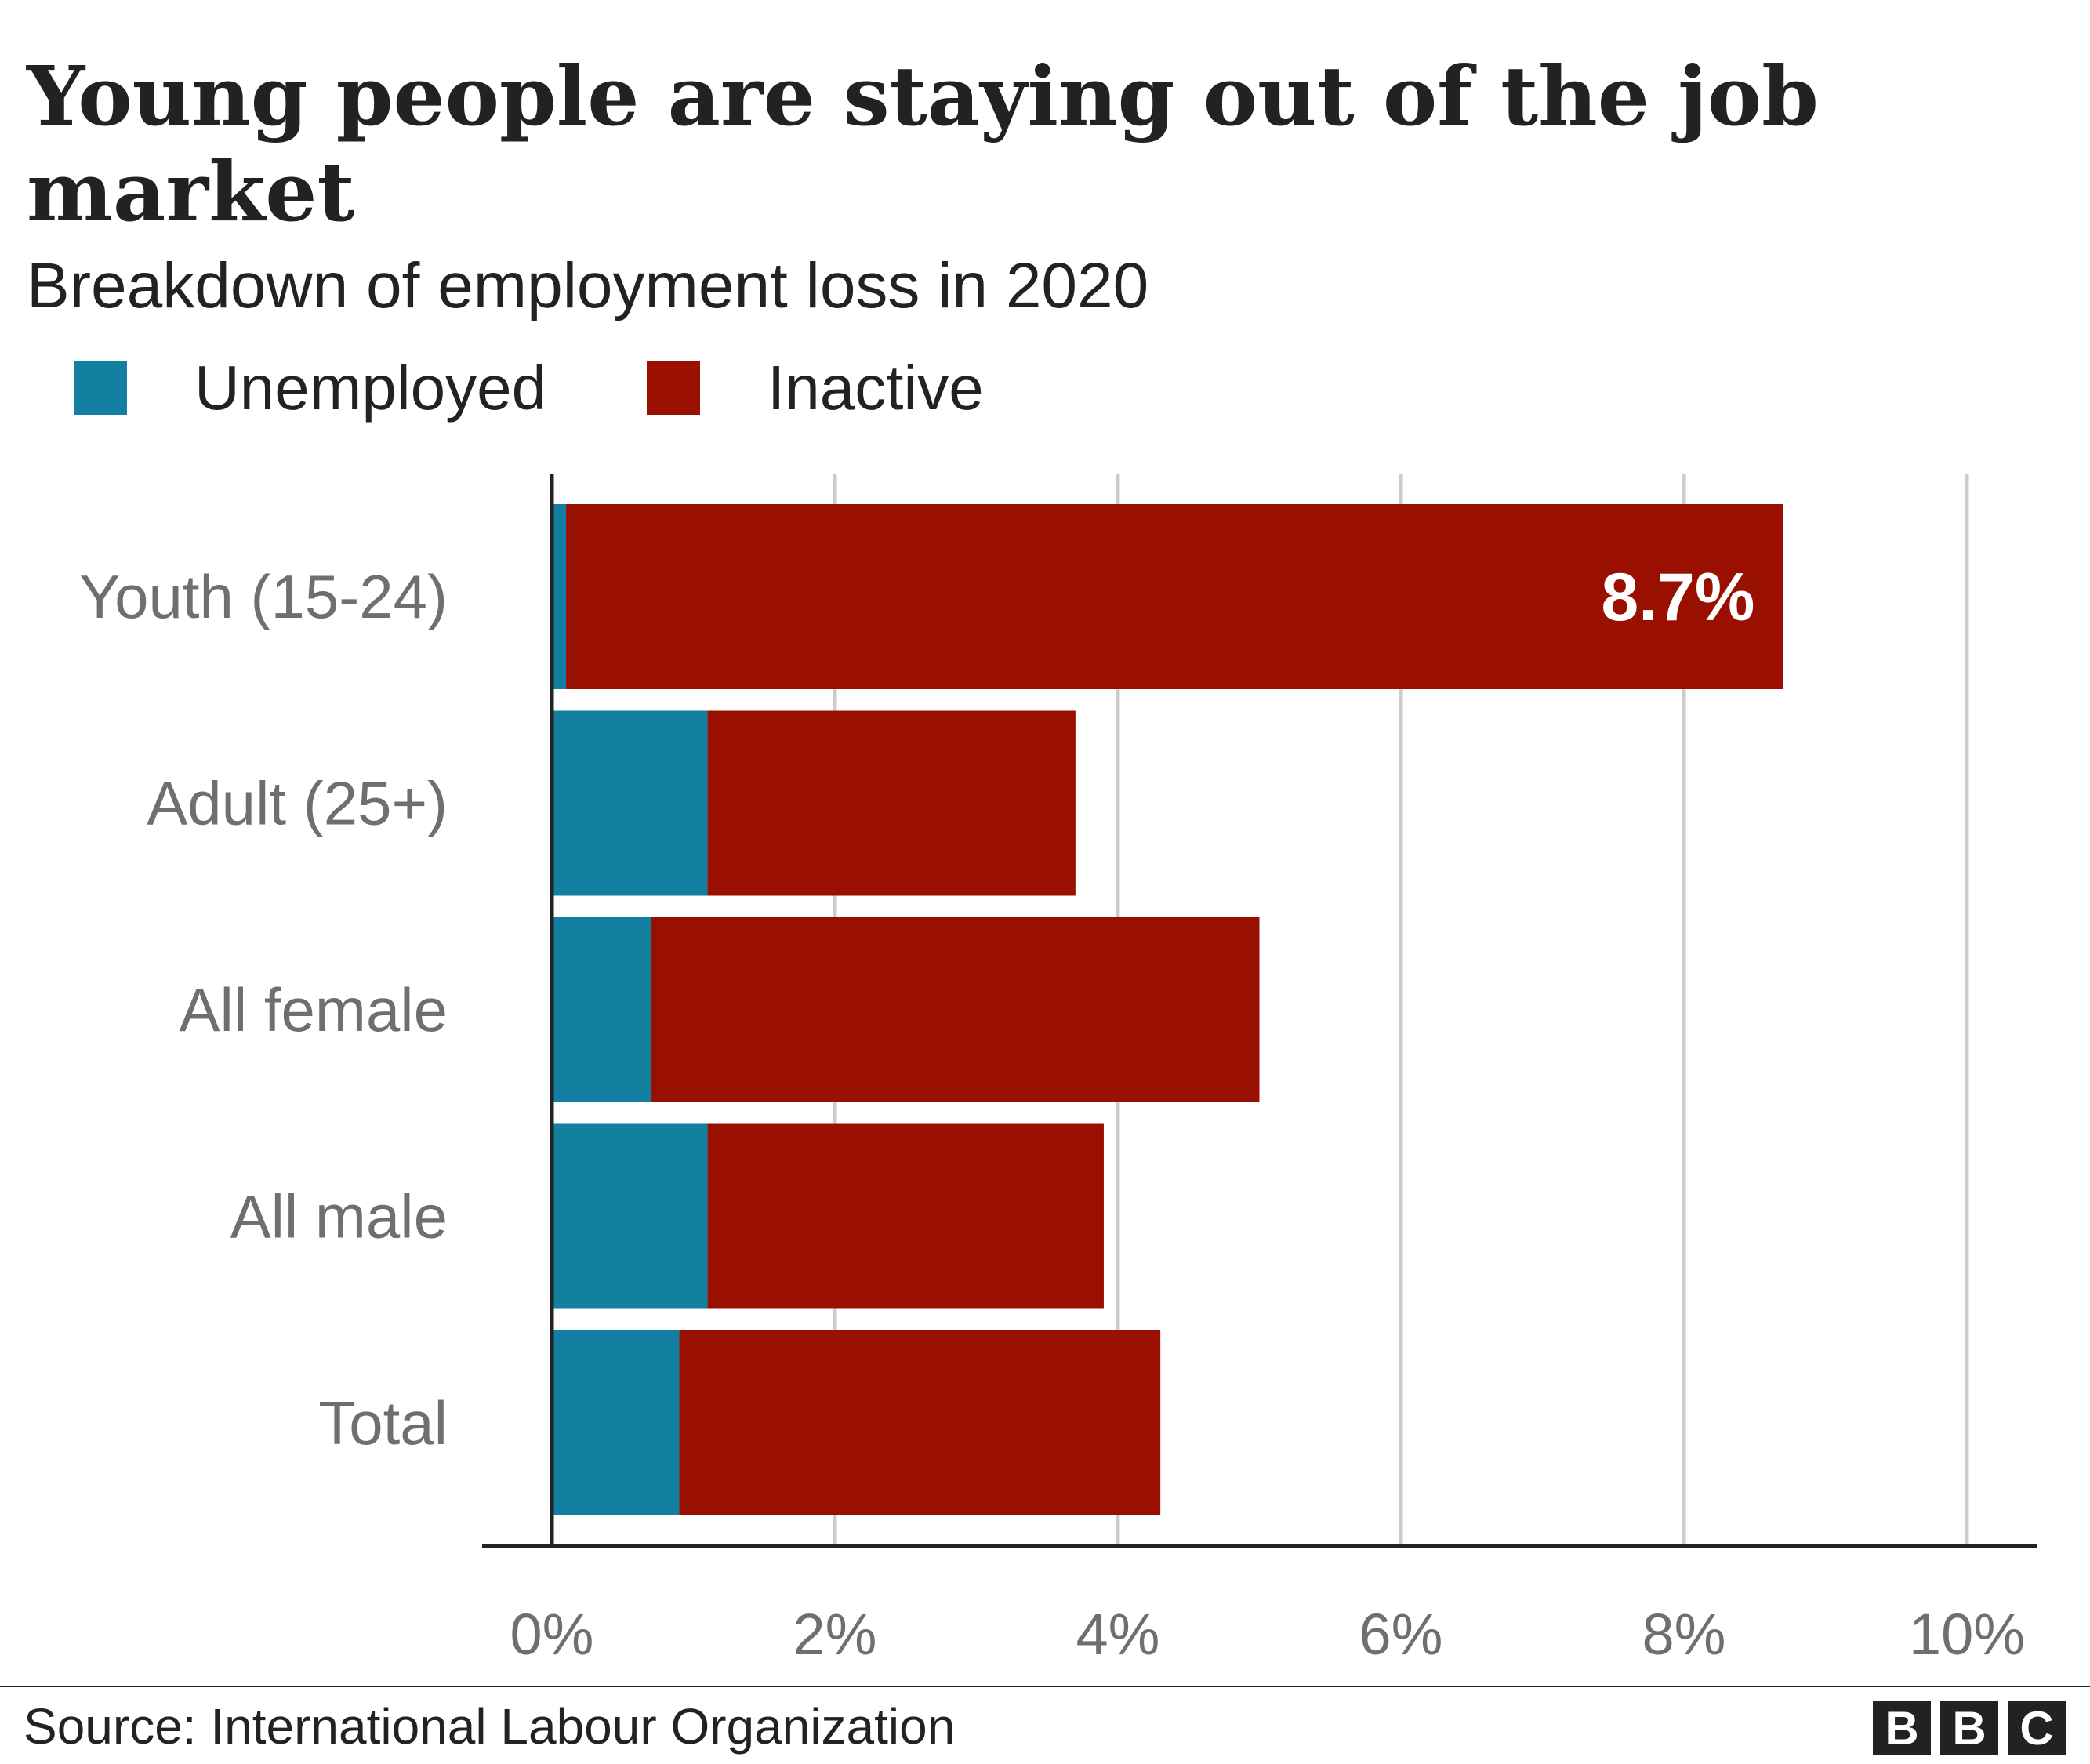 The image size is (2090, 1764). I want to click on x-tick-label: 4%, so click(1118, 1634).